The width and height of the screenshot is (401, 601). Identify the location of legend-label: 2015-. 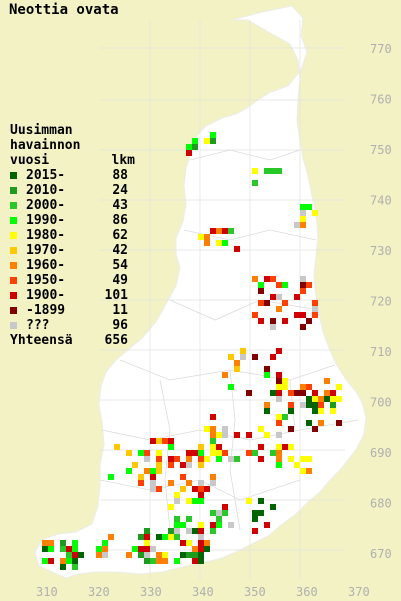
(46, 175).